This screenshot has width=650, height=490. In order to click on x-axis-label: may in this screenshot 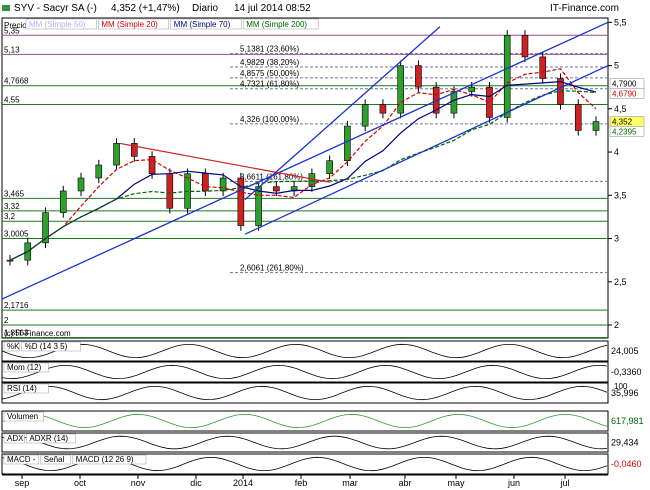, I will do `click(456, 483)`.